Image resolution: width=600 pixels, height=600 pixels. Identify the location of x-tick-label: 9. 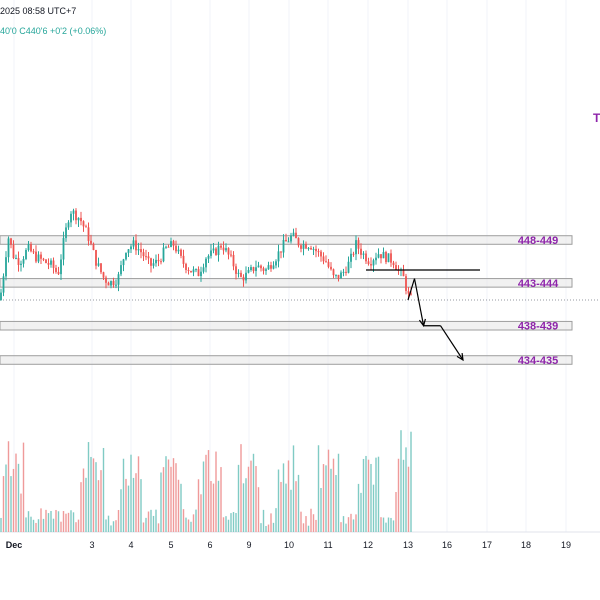
(249, 545).